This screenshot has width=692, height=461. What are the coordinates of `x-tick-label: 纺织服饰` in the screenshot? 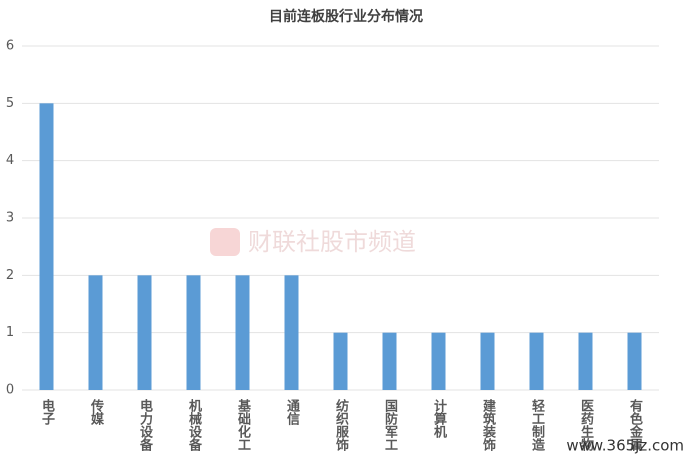 It's located at (341, 425).